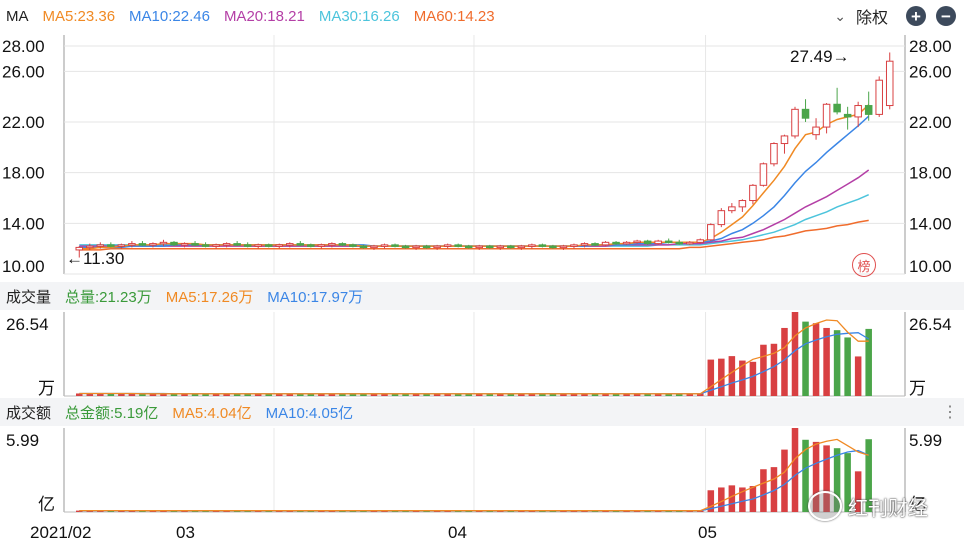 Image resolution: width=964 pixels, height=550 pixels. What do you see at coordinates (29, 297) in the screenshot?
I see `volume-title: 成交量` at bounding box center [29, 297].